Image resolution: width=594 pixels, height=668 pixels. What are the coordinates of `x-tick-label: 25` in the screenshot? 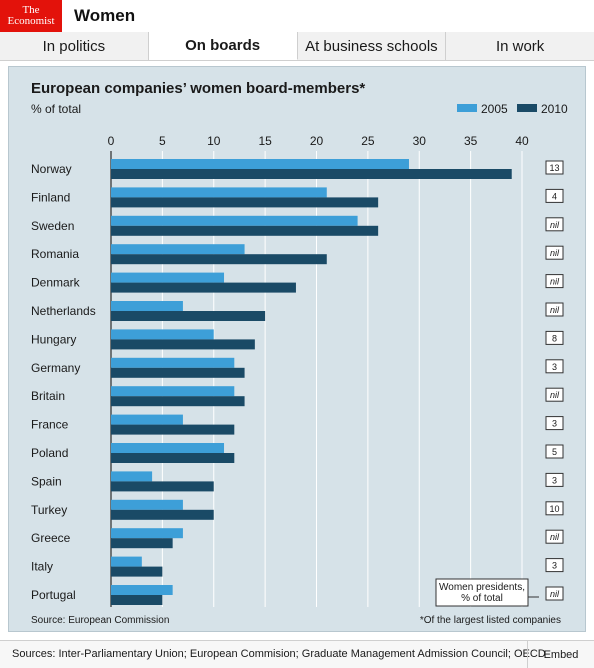 It's located at (368, 141).